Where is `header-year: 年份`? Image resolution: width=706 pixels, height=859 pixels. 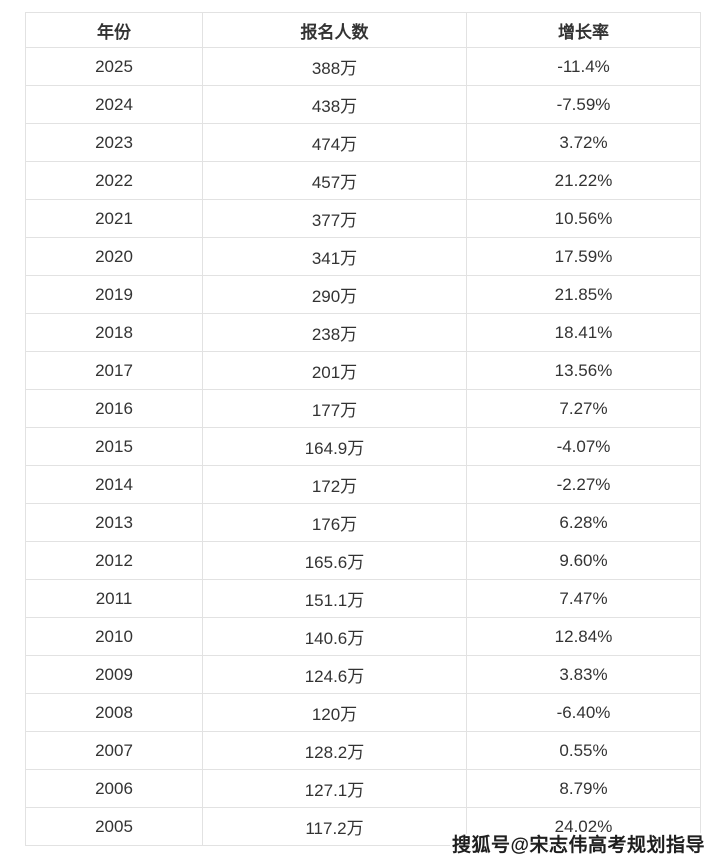 header-year: 年份 is located at coordinates (114, 30).